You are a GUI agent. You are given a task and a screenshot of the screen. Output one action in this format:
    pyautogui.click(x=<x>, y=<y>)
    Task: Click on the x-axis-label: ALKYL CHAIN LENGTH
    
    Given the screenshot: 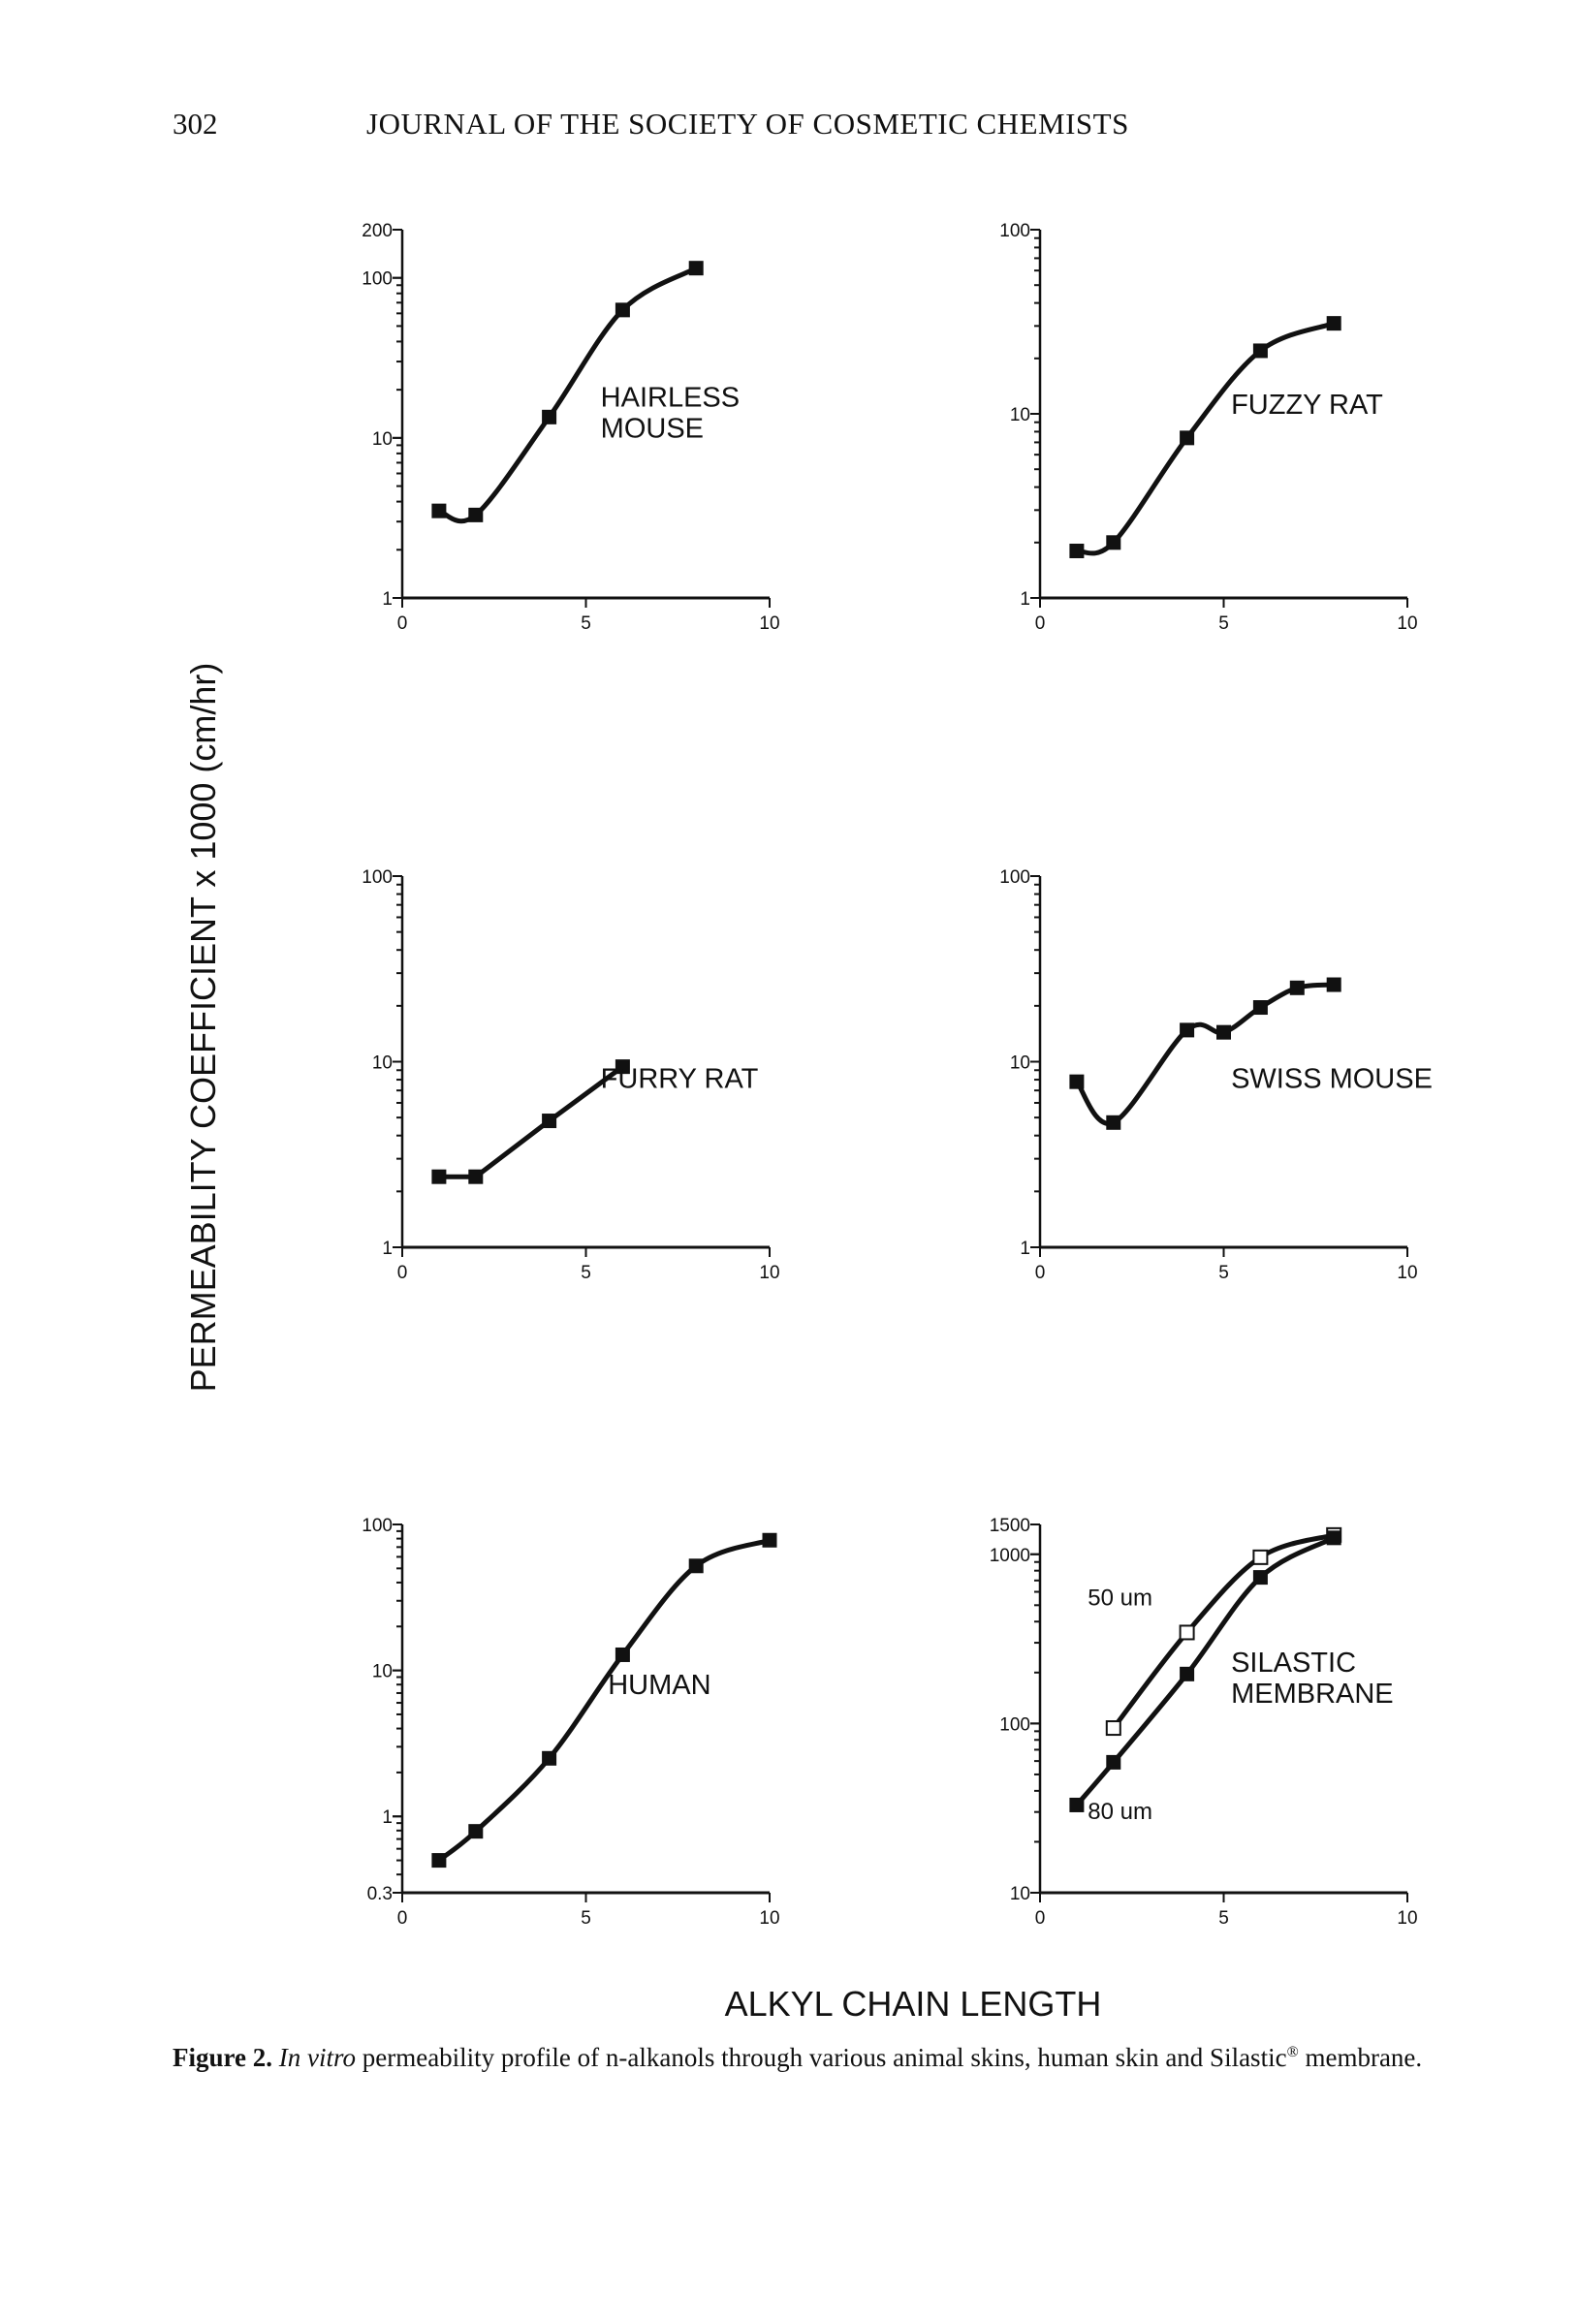 What is the action you would take?
    pyautogui.click(x=913, y=2004)
    